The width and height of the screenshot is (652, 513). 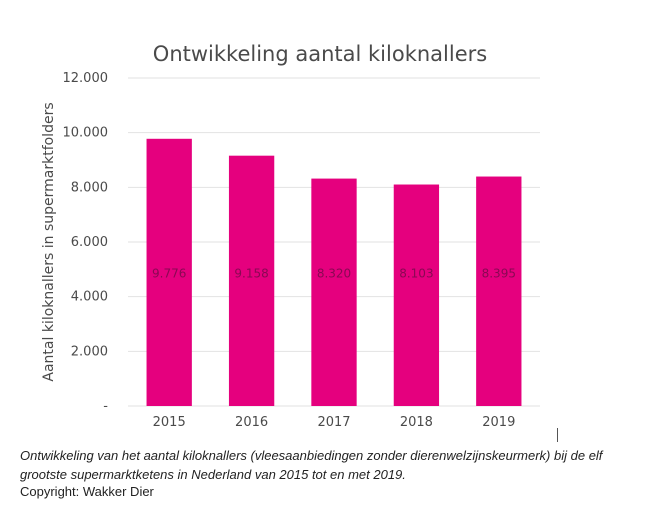 I want to click on data-labels: 9.776 9.158 8.320 8.103 8.395, so click(x=334, y=274).